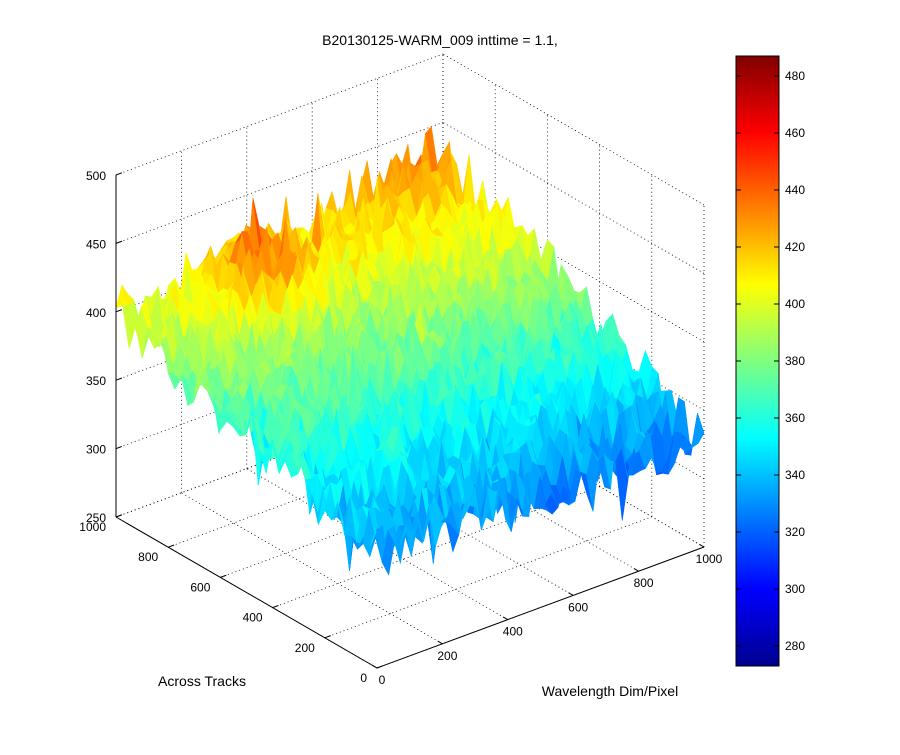  I want to click on y-axis-line, so click(246, 592).